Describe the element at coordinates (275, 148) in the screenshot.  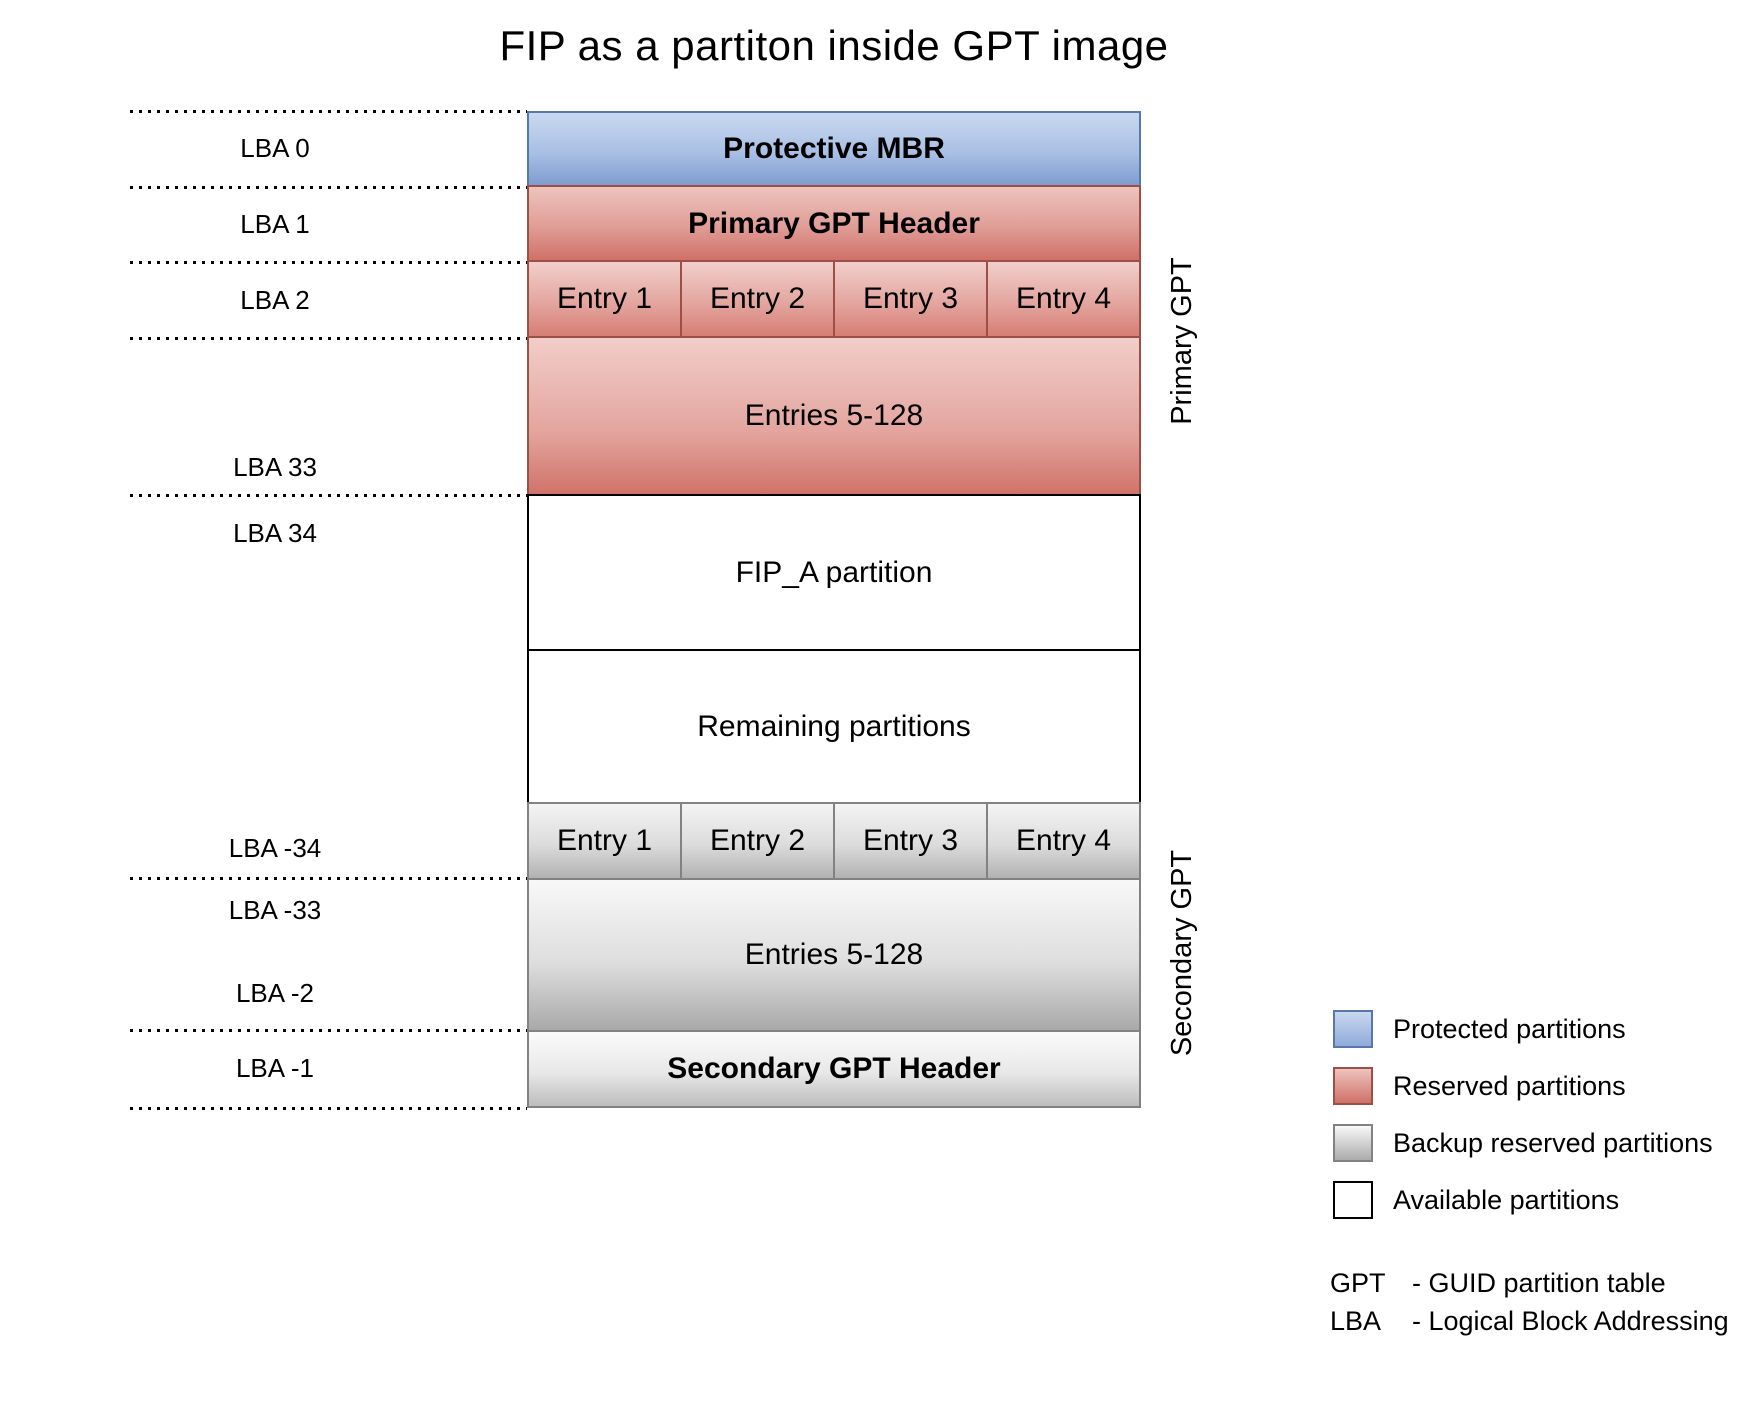
I see `lba-label: LBA 0` at that location.